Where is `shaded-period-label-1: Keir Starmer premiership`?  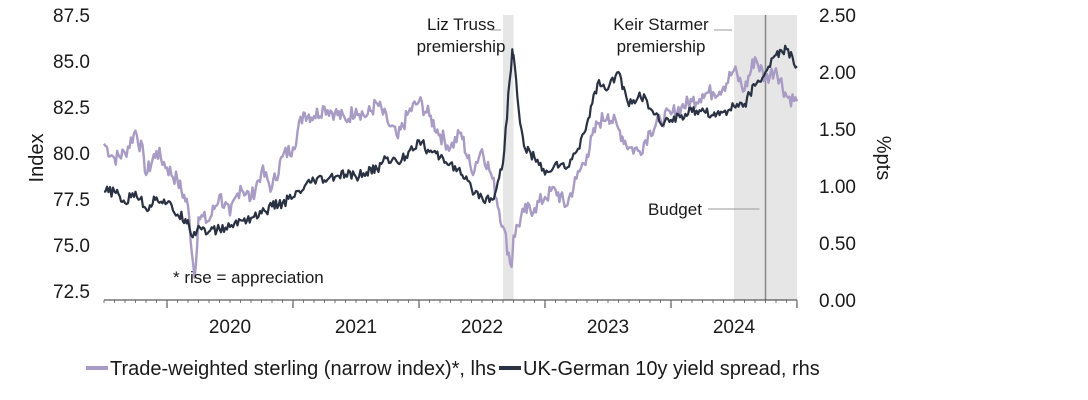
shaded-period-label-1: Keir Starmer premiership is located at coordinates (661, 35).